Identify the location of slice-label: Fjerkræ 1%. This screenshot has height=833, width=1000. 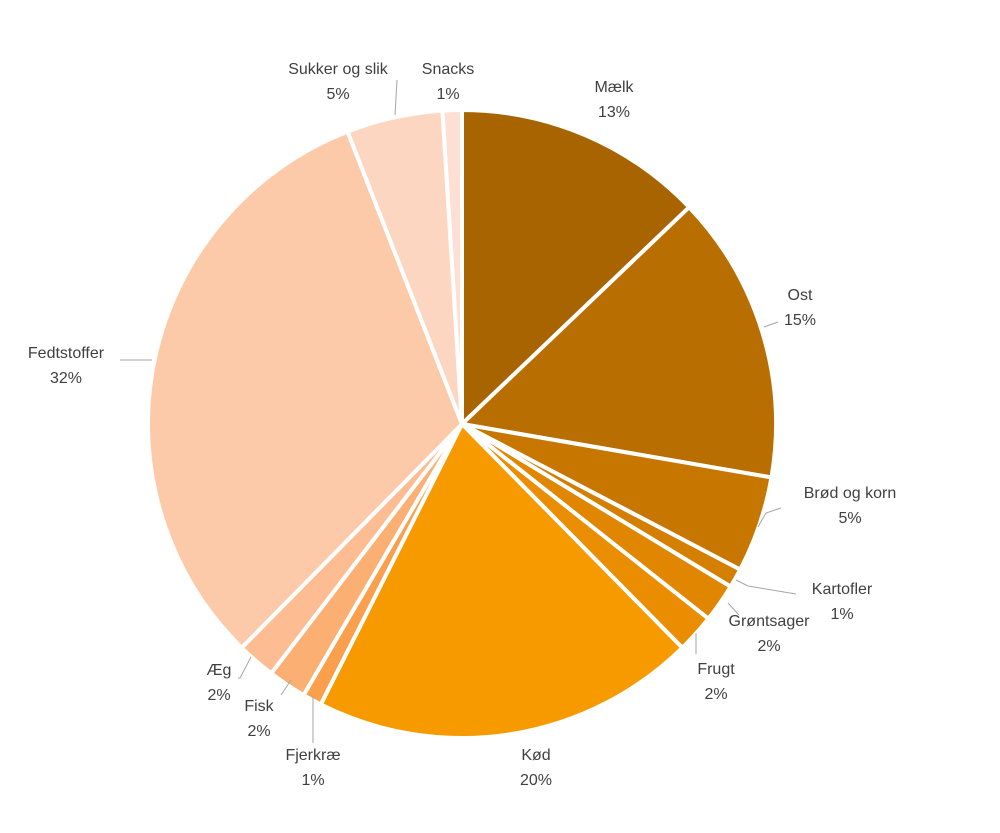
(312, 768).